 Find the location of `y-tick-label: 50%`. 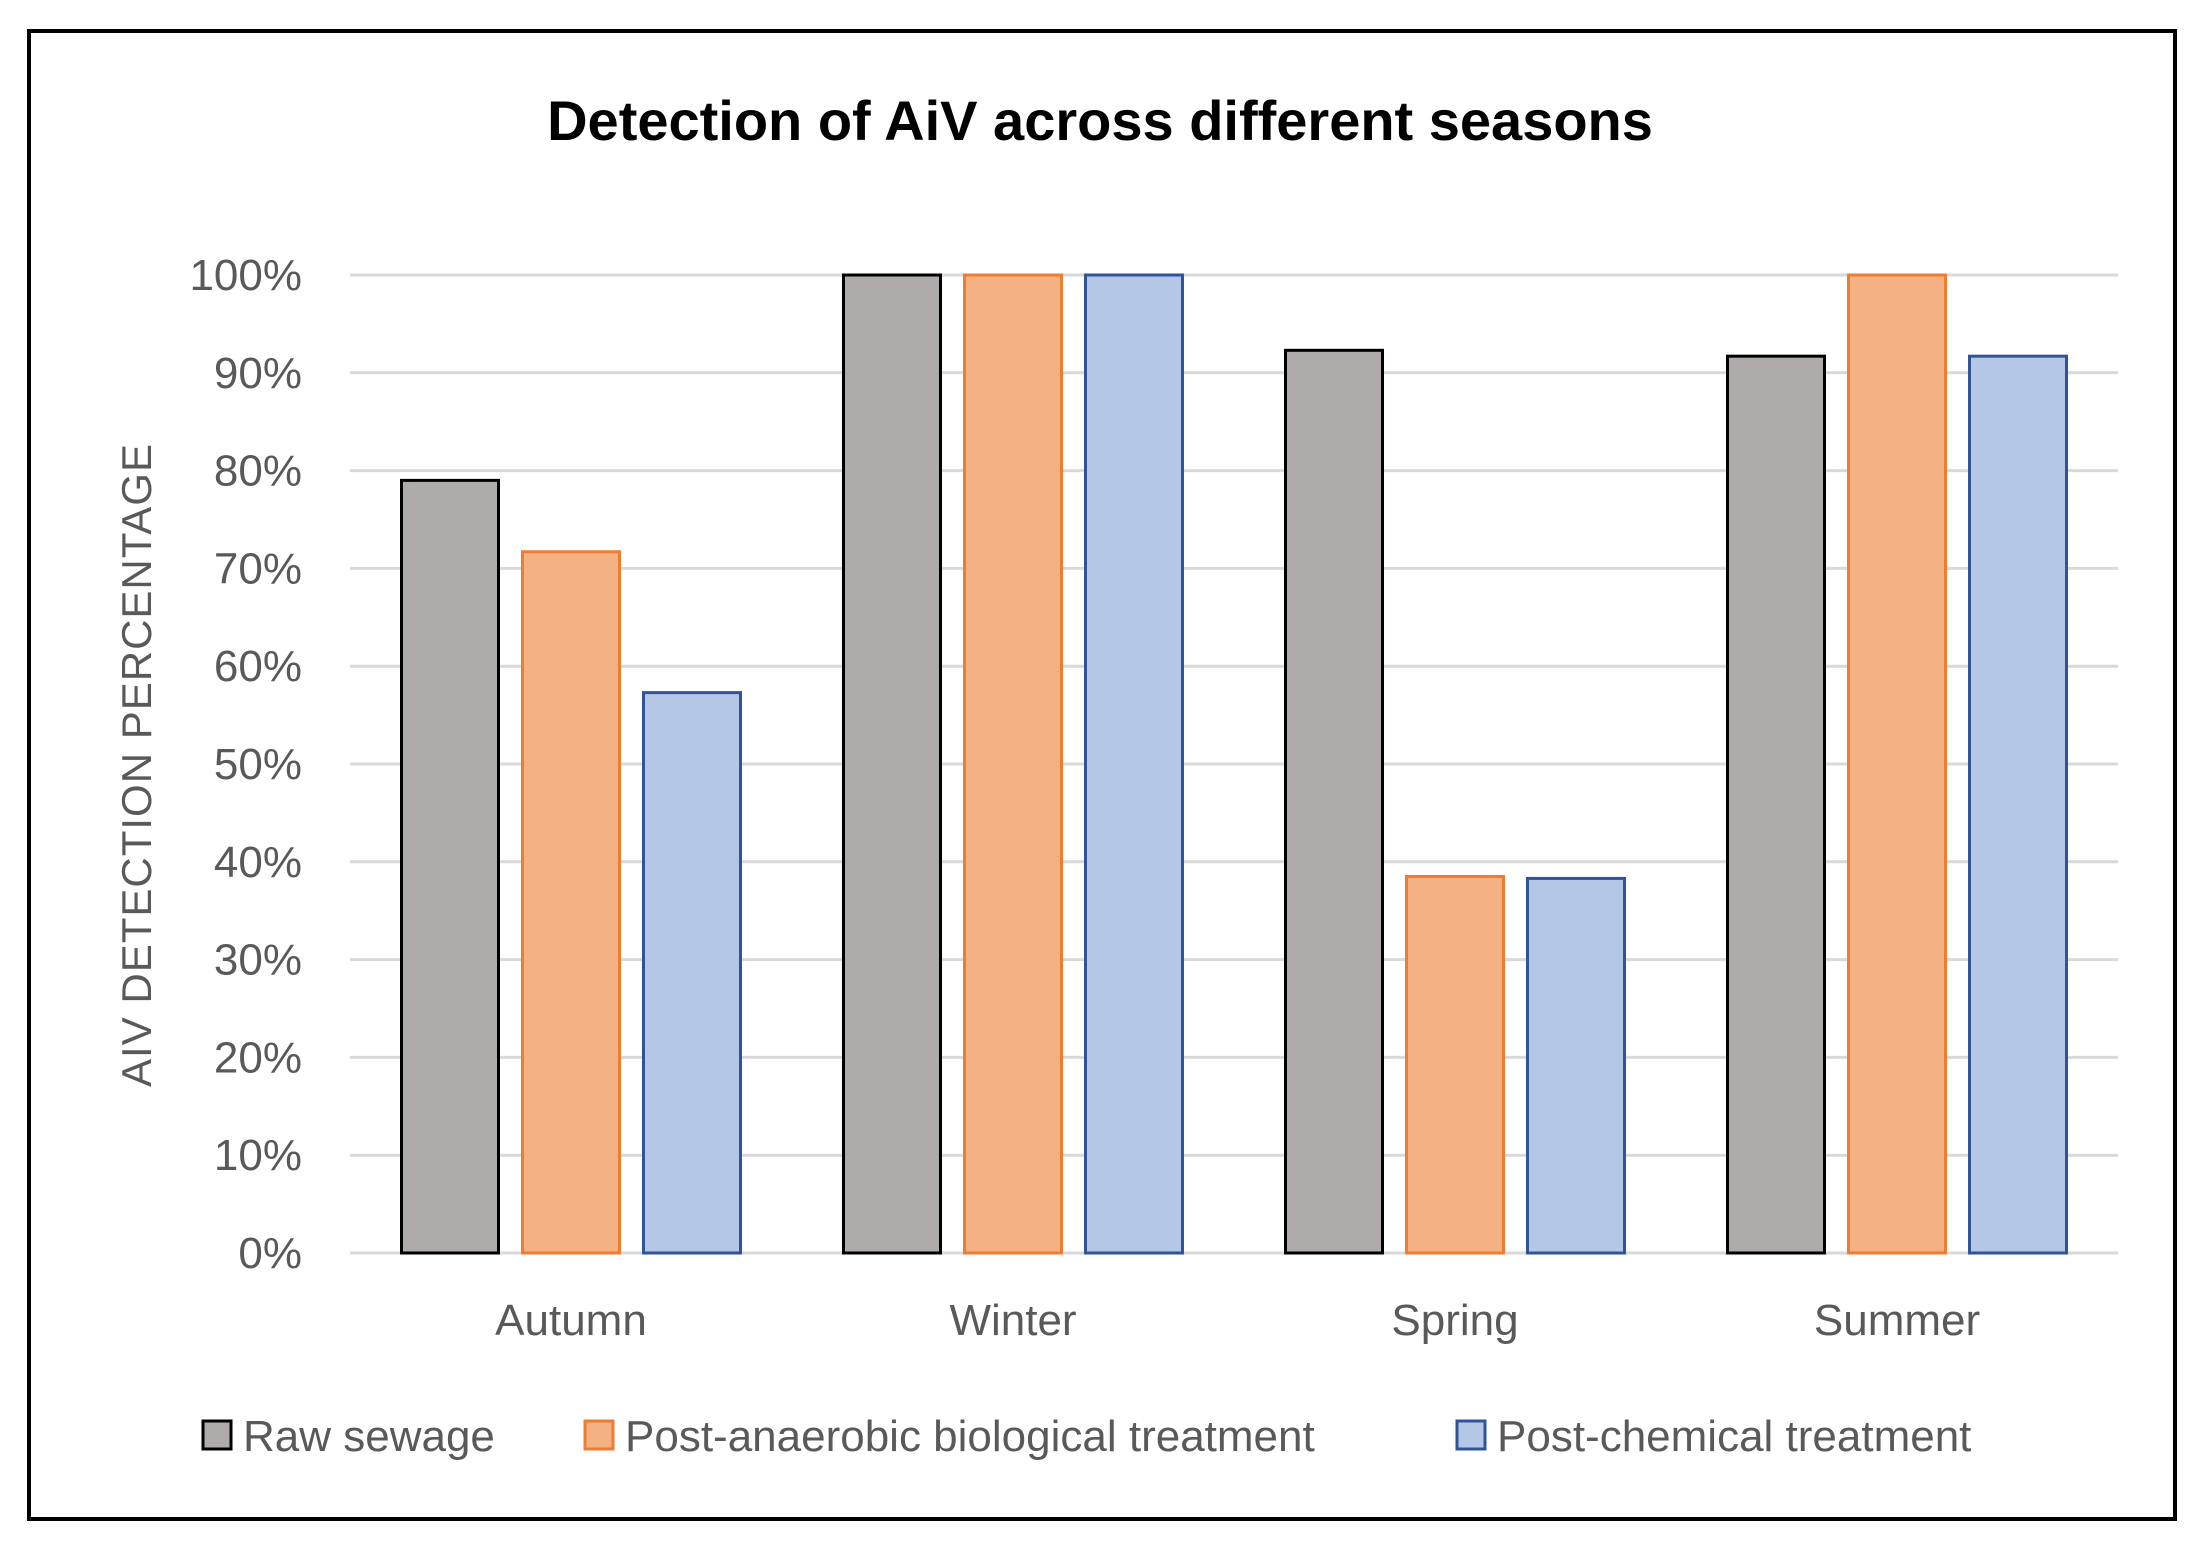

y-tick-label: 50% is located at coordinates (258, 764).